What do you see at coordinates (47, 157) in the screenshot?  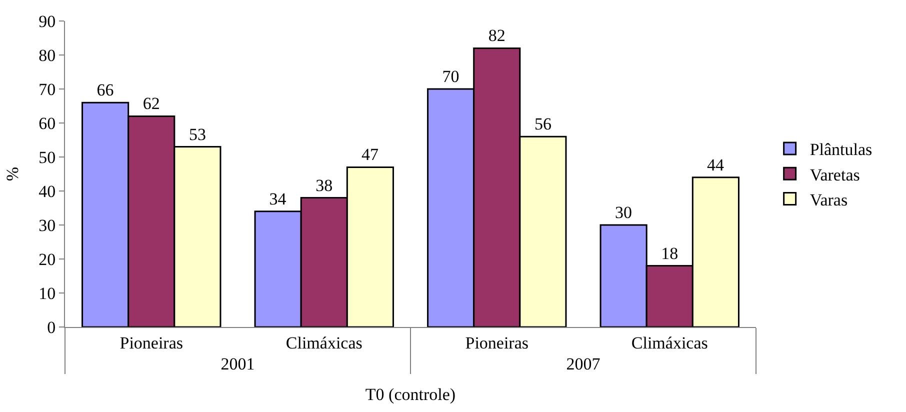 I see `y-tick-label: 50` at bounding box center [47, 157].